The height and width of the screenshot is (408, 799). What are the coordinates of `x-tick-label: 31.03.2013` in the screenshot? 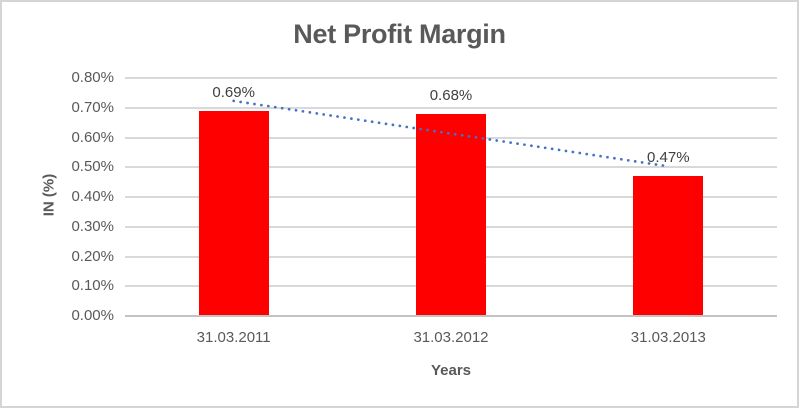 It's located at (668, 337).